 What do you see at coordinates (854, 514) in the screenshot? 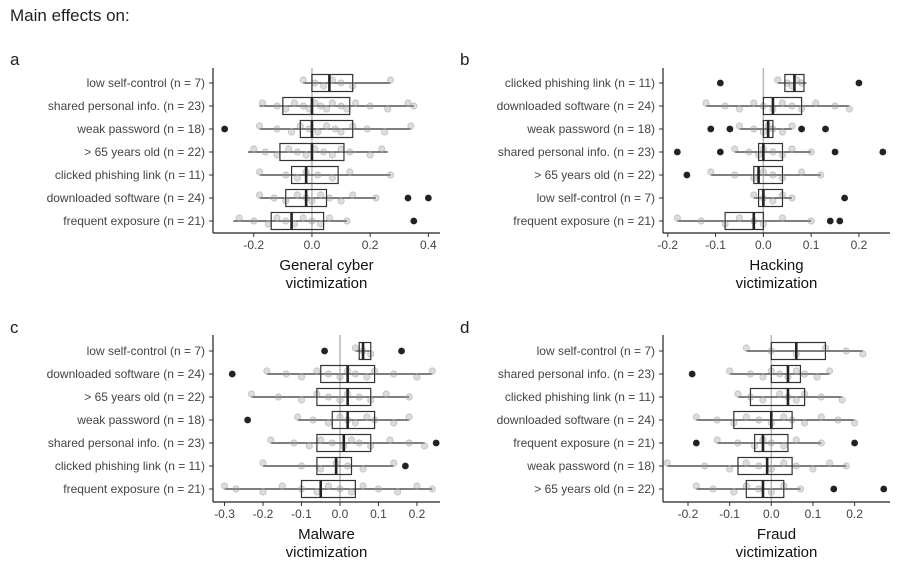
I see `x-tick-label-d-4: 0.2` at bounding box center [854, 514].